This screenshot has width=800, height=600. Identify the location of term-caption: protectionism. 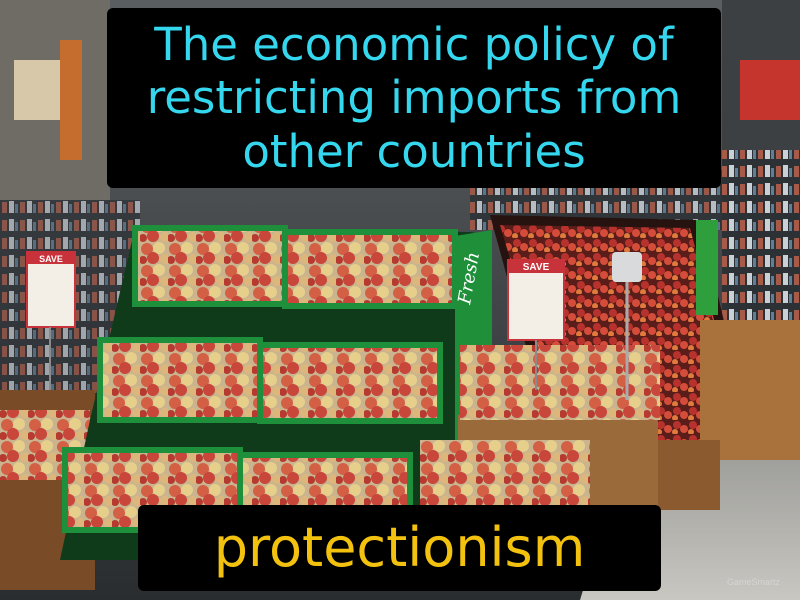
(399, 548).